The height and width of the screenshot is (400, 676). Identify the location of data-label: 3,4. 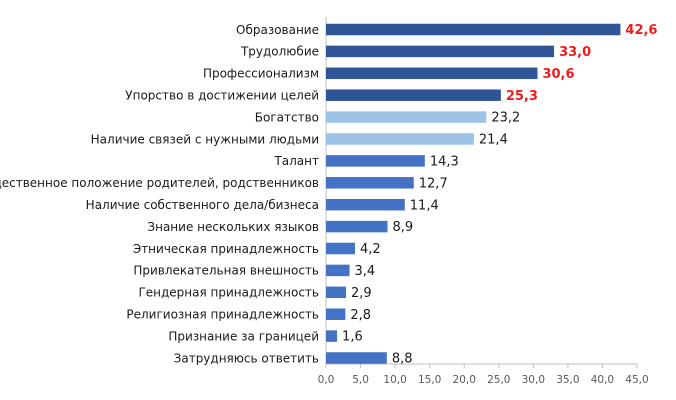
(364, 271).